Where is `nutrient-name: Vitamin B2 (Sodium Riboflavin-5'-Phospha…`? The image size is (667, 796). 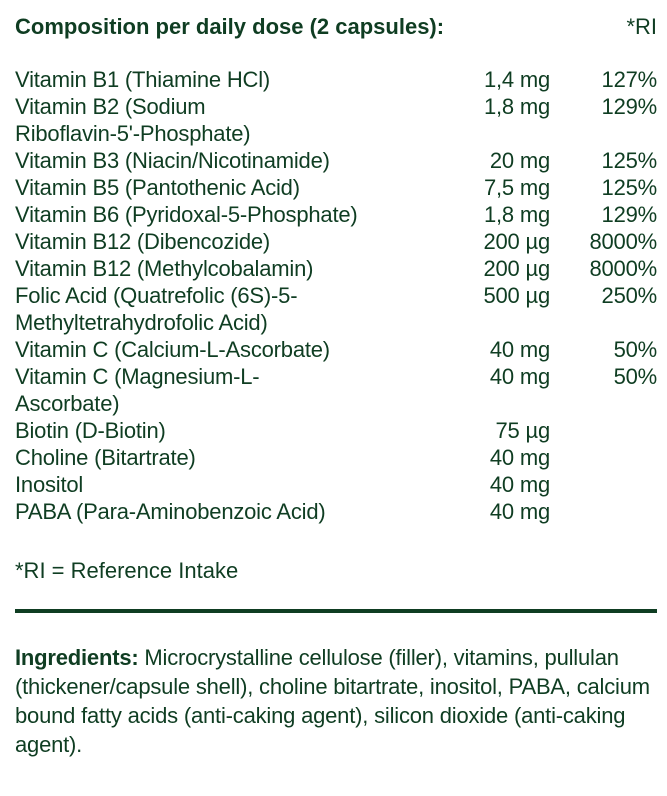 nutrient-name: Vitamin B2 (Sodium Riboflavin-5'-Phospha… is located at coordinates (133, 120).